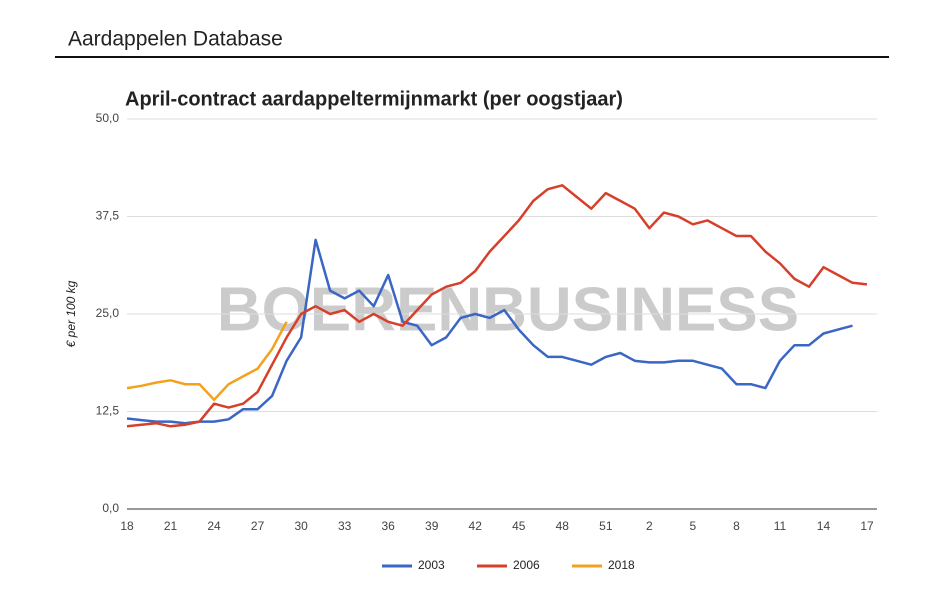 The height and width of the screenshot is (595, 928). What do you see at coordinates (508, 309) in the screenshot?
I see `watermark: BOERENBUSINESS` at bounding box center [508, 309].